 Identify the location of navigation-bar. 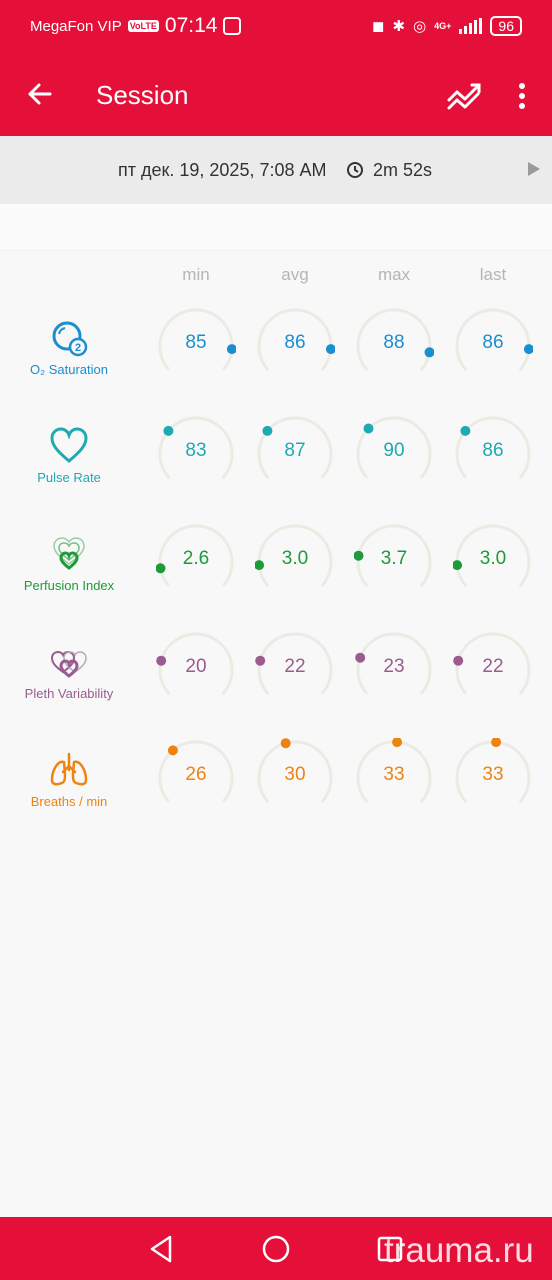
(276, 1248).